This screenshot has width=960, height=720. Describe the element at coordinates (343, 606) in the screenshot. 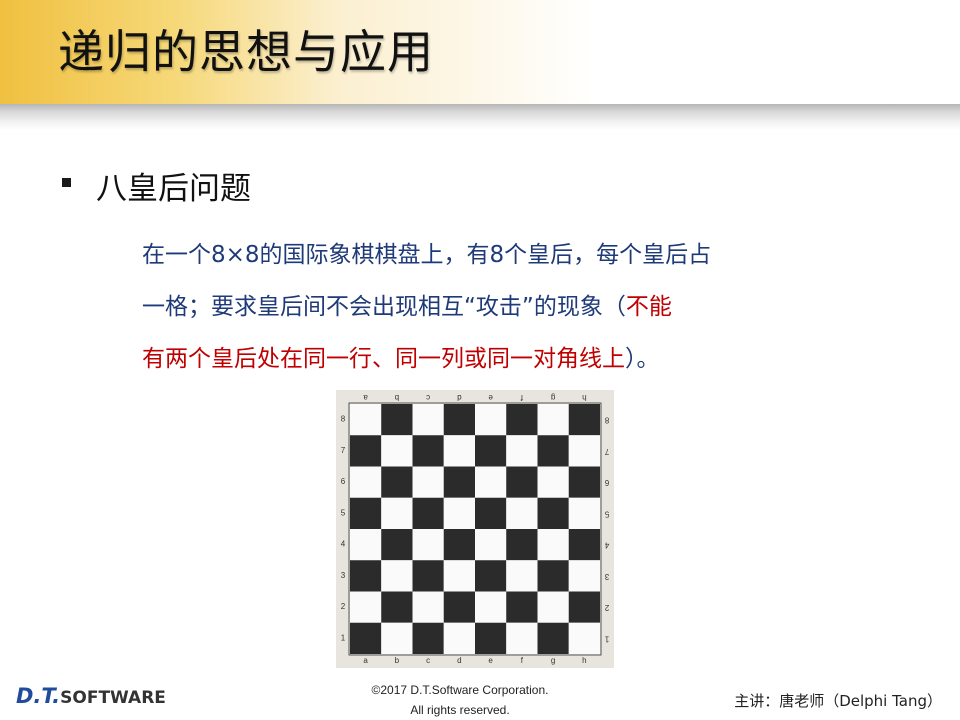

I see `rank-label-left: 2` at that location.